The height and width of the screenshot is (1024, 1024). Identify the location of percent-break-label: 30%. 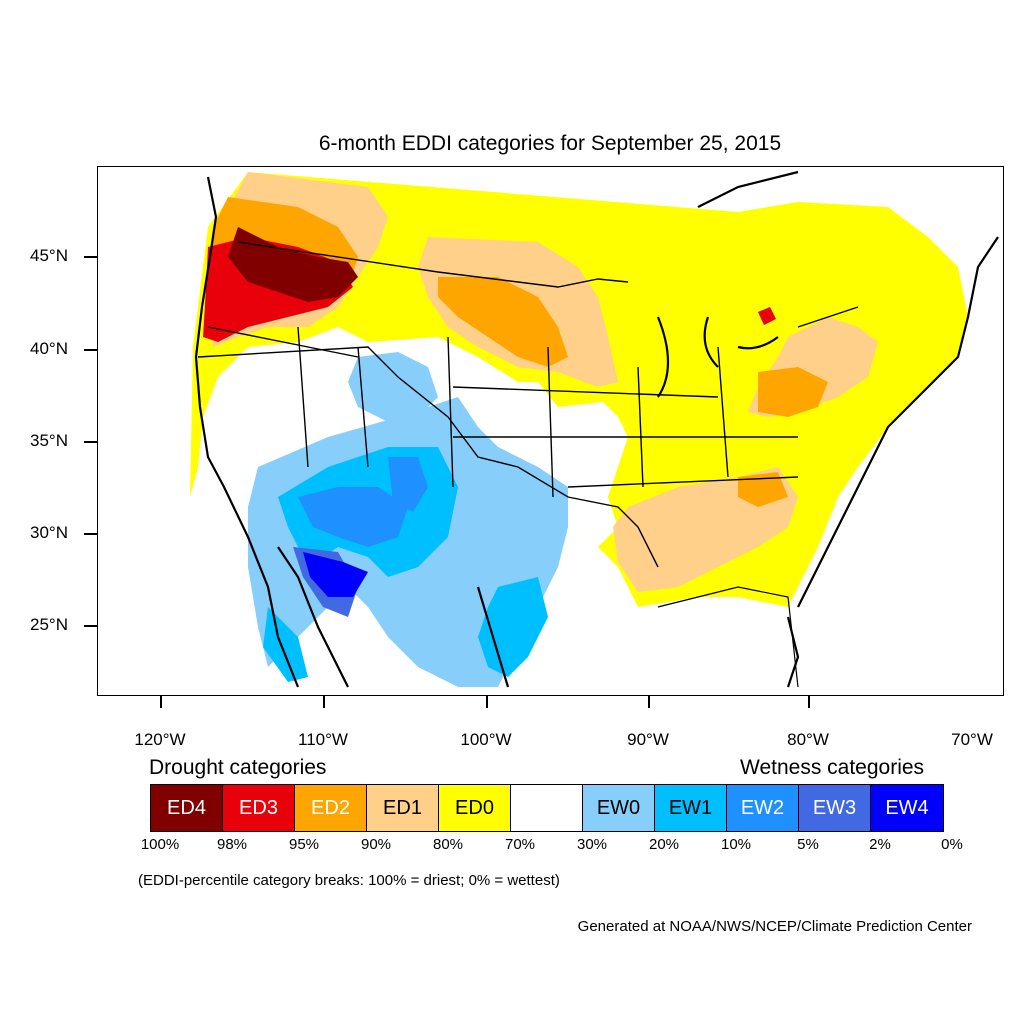
(592, 844).